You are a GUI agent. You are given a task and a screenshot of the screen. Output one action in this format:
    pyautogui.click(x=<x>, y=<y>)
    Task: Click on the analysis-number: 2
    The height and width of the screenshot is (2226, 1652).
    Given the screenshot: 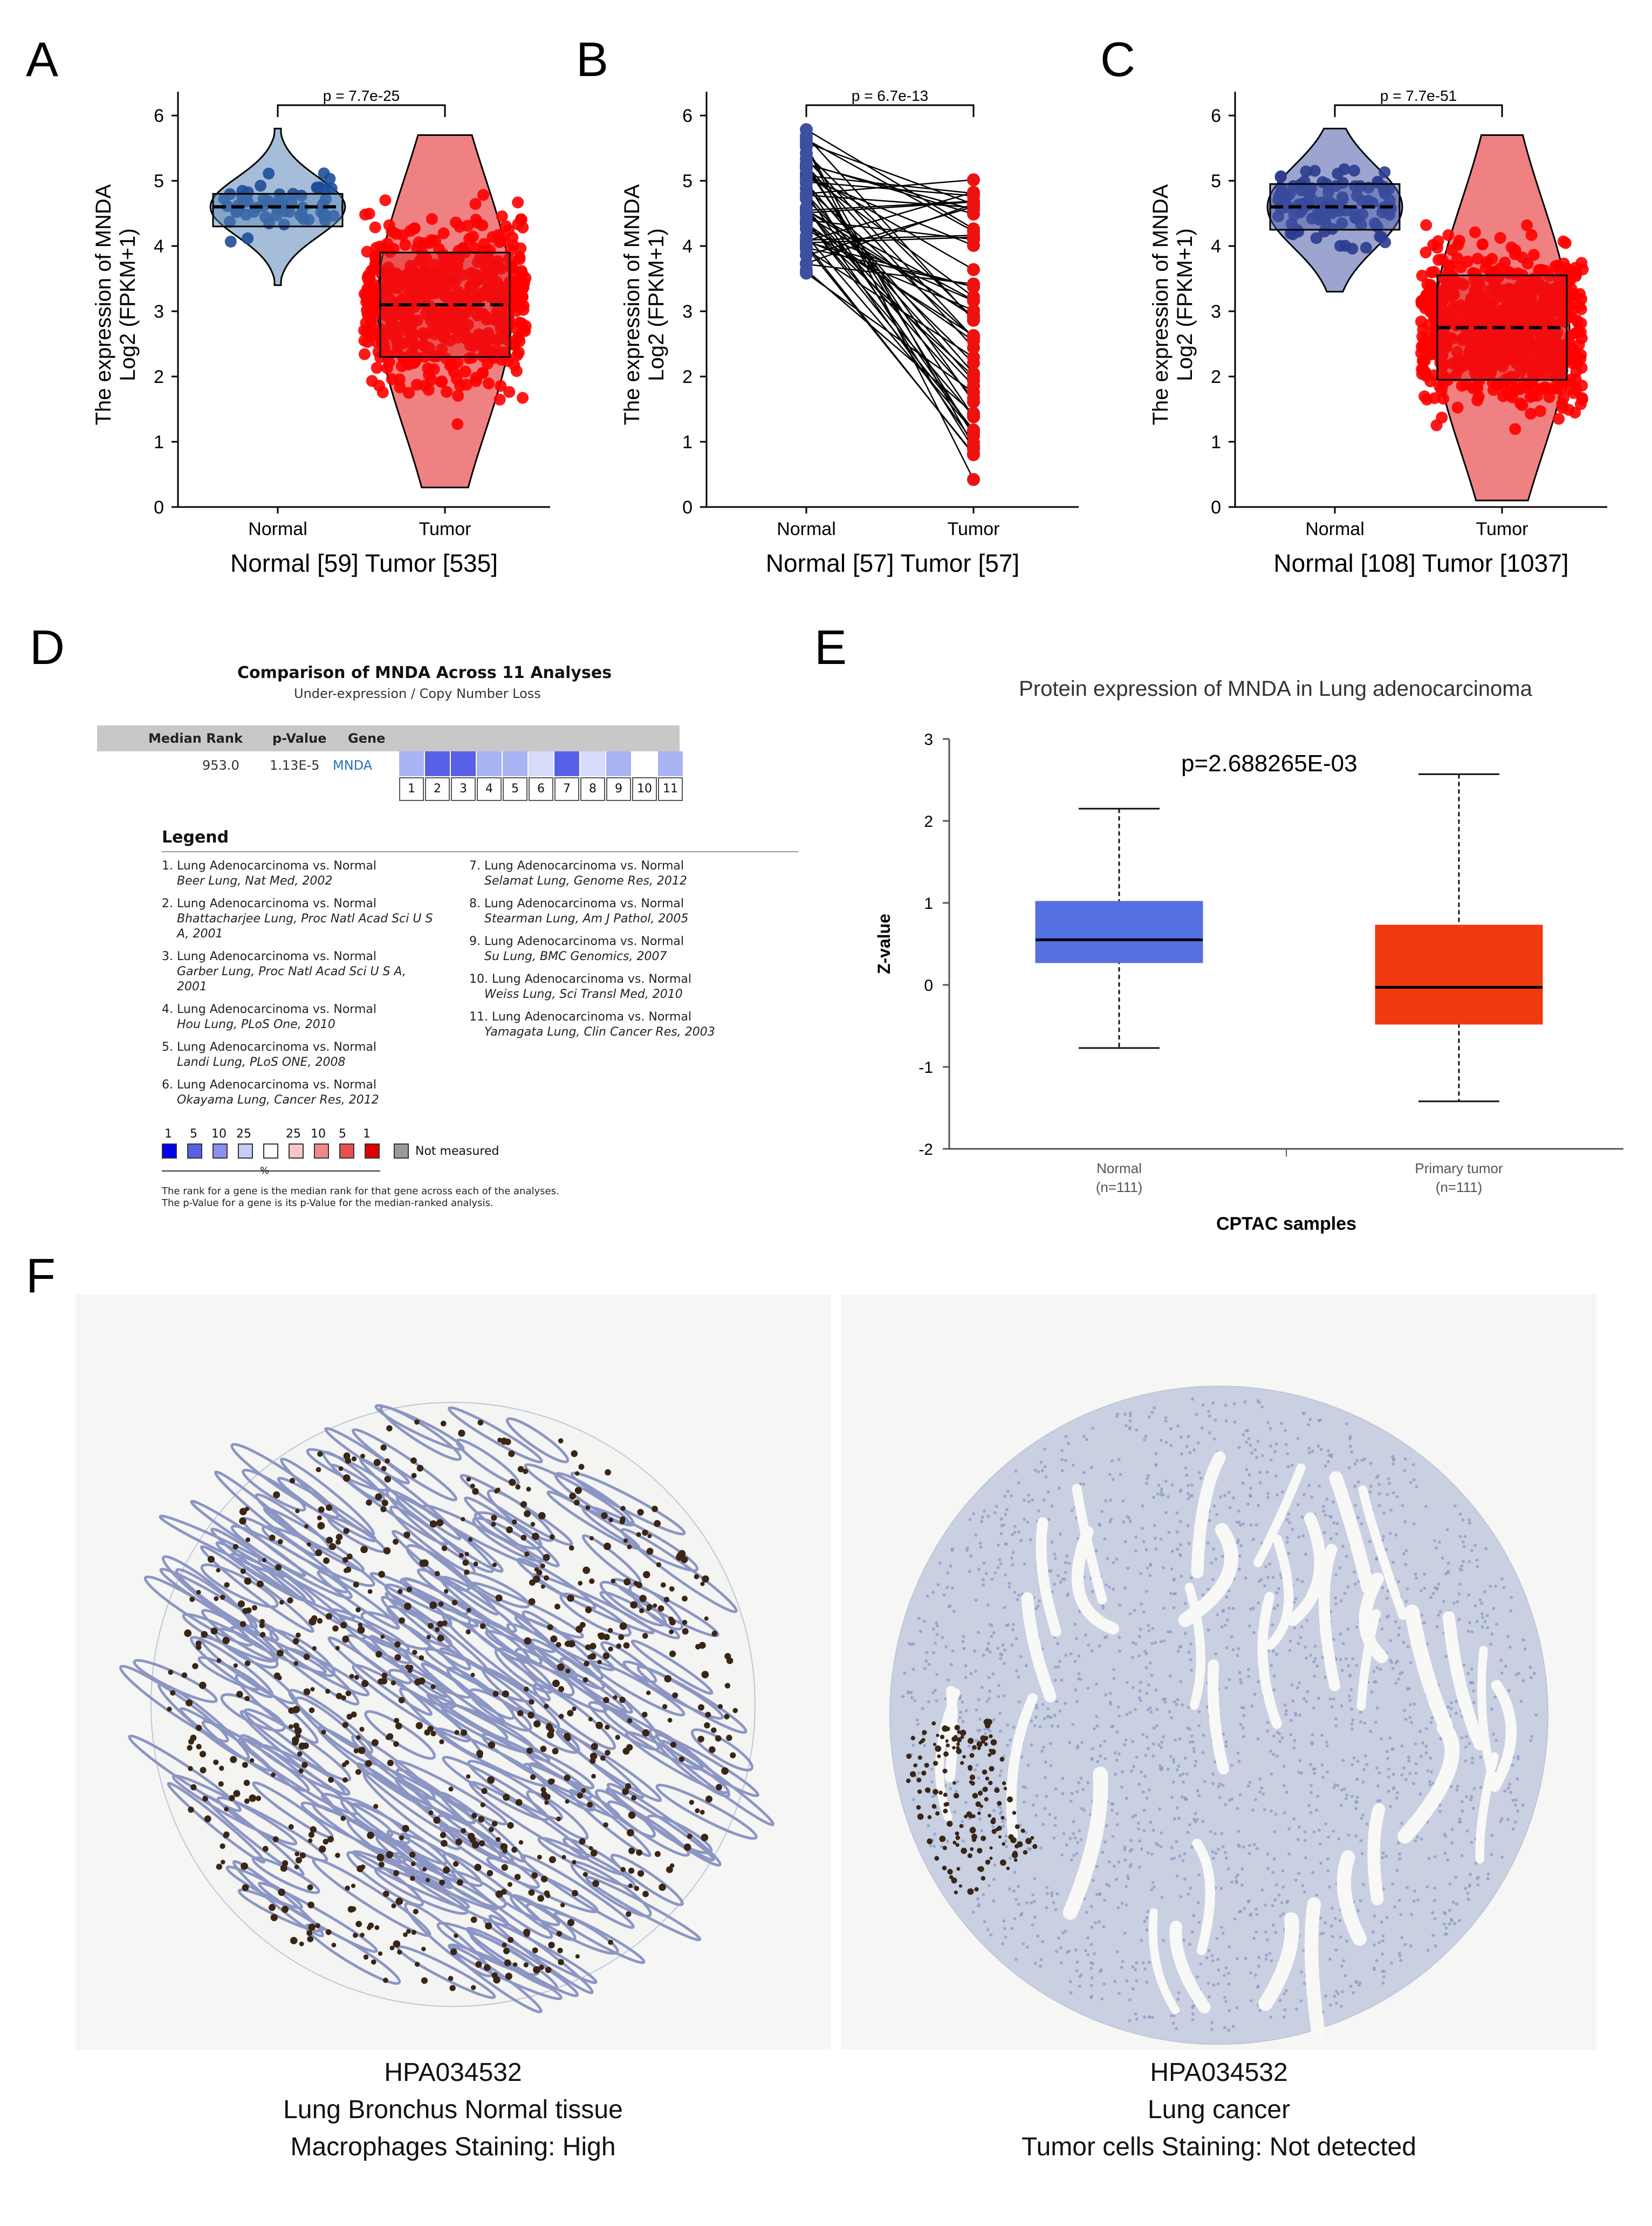 What is the action you would take?
    pyautogui.click(x=437, y=789)
    